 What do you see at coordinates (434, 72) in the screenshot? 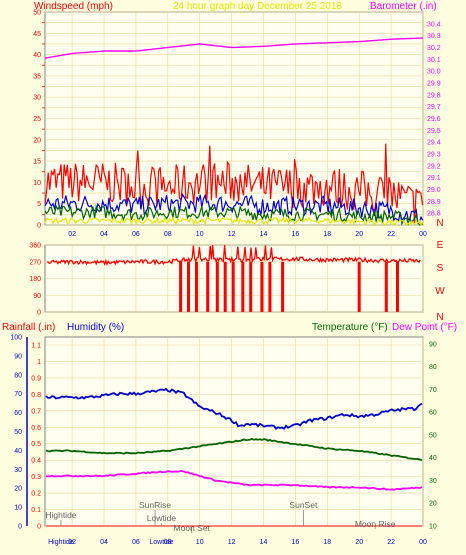
I see `barometer-tick-label: 30.0` at bounding box center [434, 72].